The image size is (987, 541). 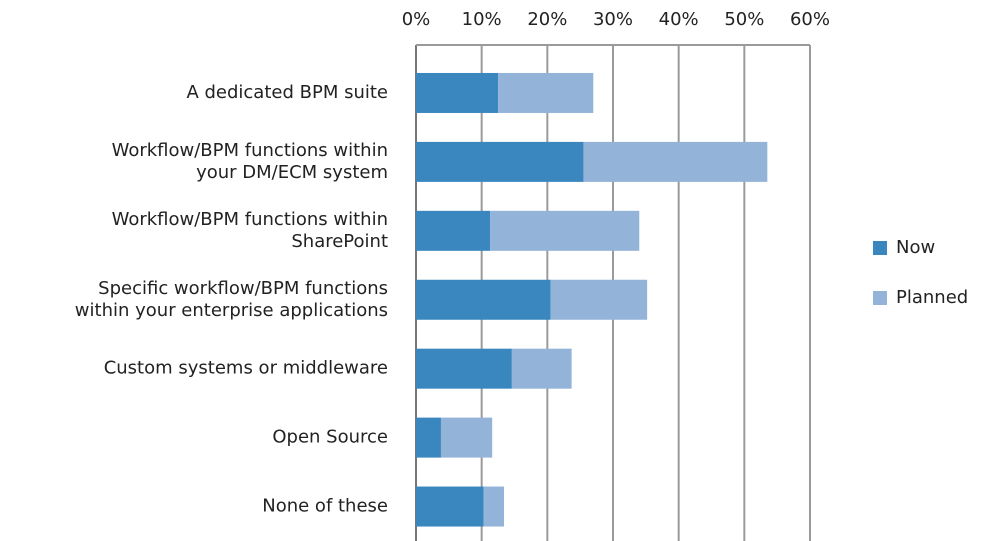 What do you see at coordinates (292, 172) in the screenshot?
I see `y-tick-label: your DM/ECM system` at bounding box center [292, 172].